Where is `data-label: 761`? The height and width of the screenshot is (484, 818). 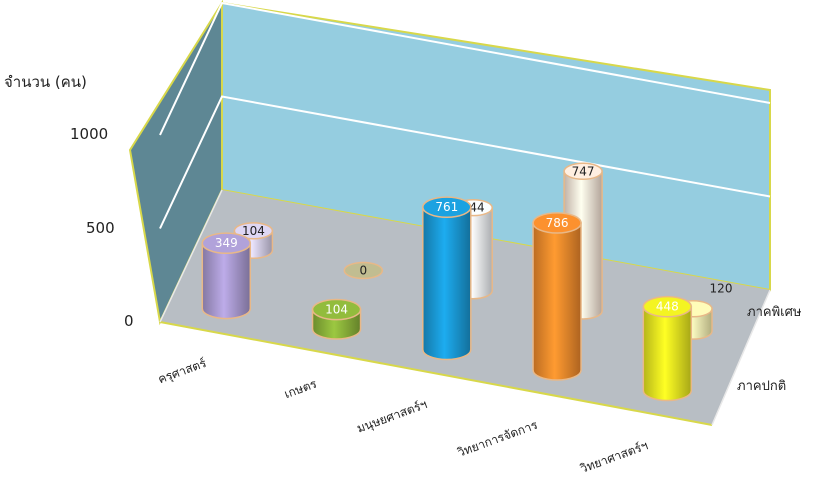
data-label: 761 is located at coordinates (446, 207).